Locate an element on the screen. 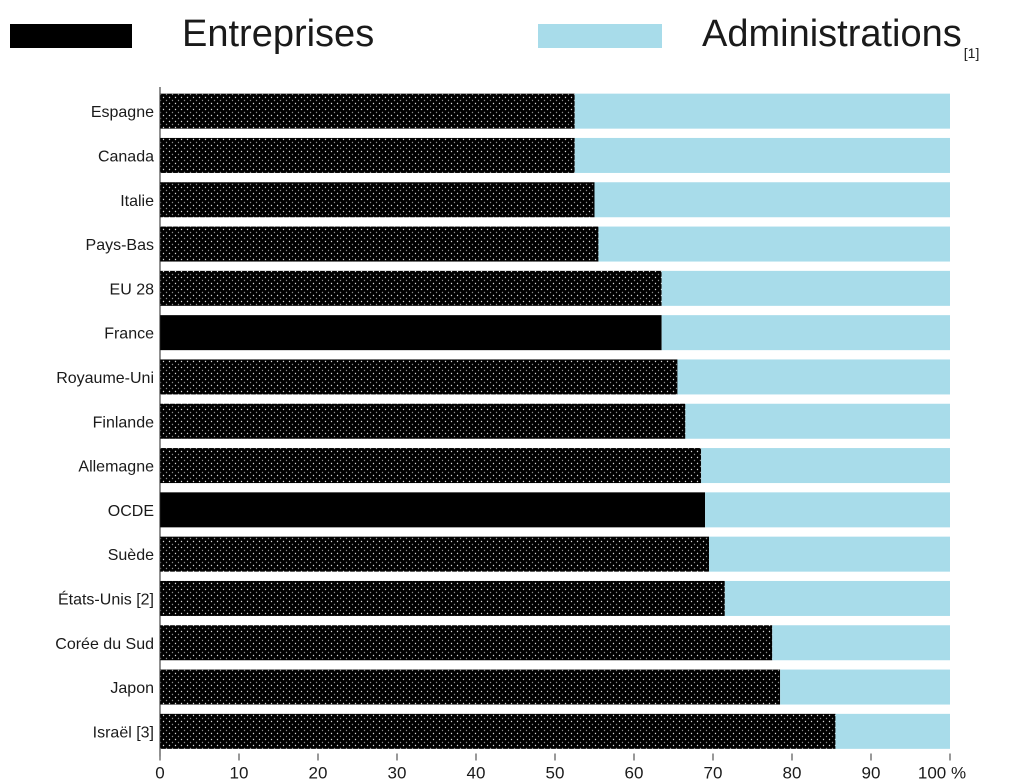  bar-entreprises-pays-bas is located at coordinates (379, 244).